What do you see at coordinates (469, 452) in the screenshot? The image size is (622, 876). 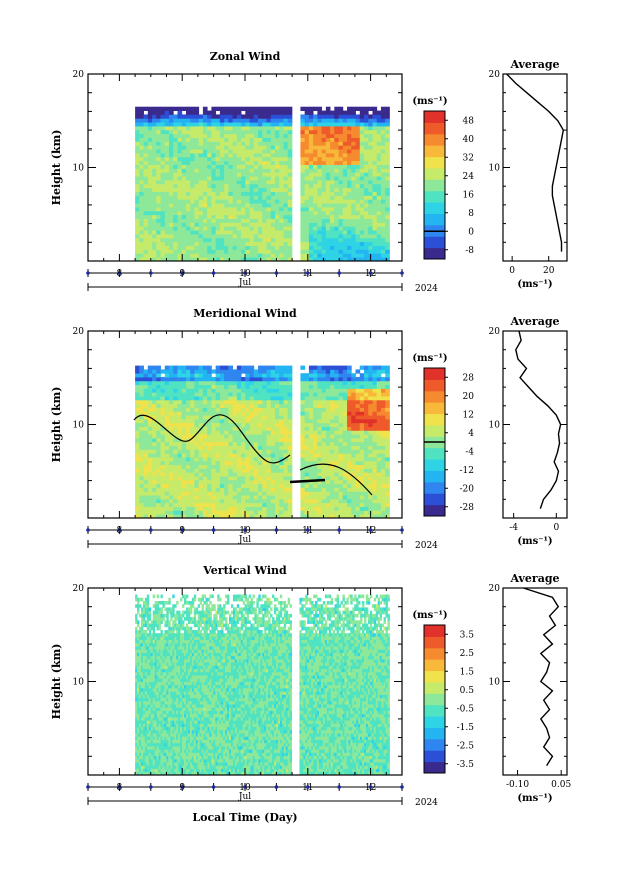 I see `colorbar-label: -4` at bounding box center [469, 452].